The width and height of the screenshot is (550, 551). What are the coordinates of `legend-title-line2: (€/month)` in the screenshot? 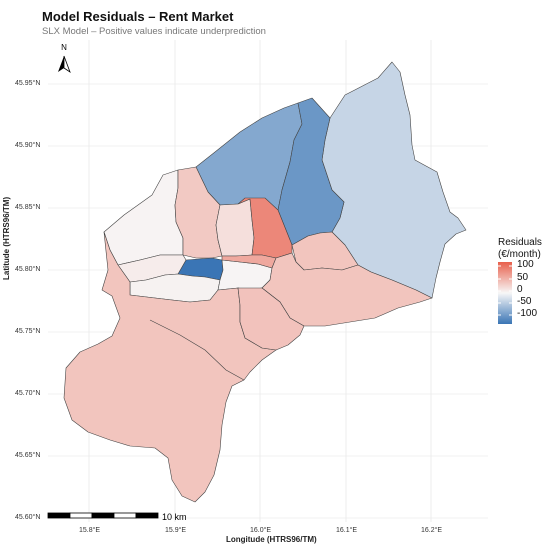 It's located at (519, 254).